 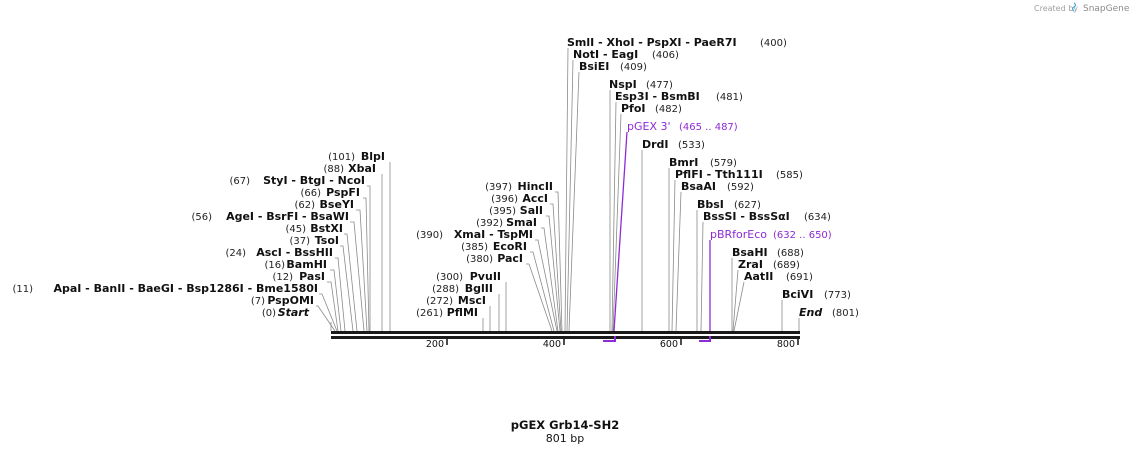 I want to click on branding-name: SnapGene, so click(x=1106, y=9).